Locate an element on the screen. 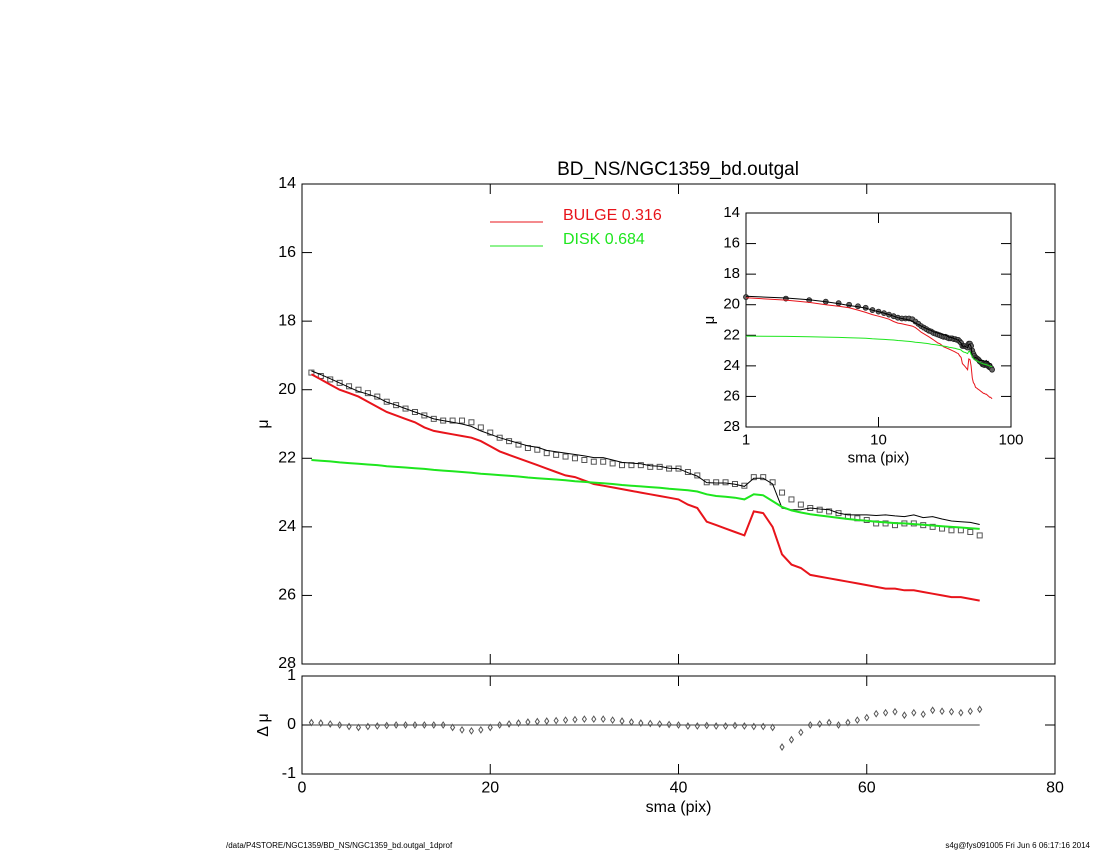  y-axis-label: Δ μ is located at coordinates (263, 724).